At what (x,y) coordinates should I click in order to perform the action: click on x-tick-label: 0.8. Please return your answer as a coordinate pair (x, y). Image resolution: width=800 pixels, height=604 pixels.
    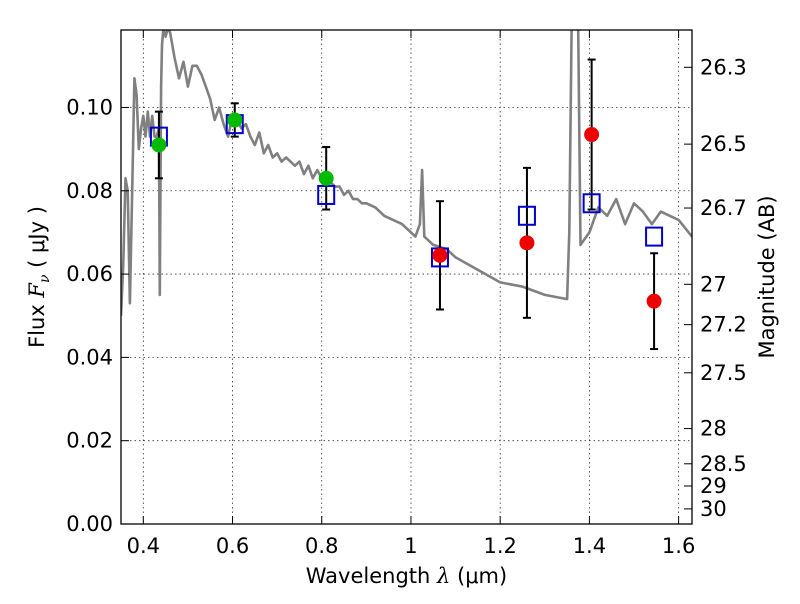
    Looking at the image, I should click on (321, 546).